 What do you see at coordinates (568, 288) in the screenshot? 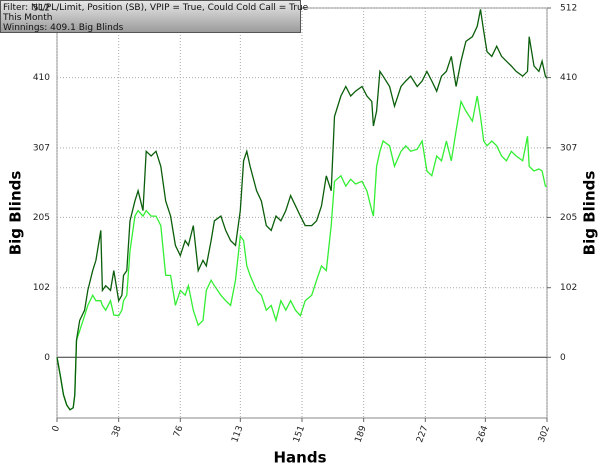
I see `y2-tick-label: 102` at bounding box center [568, 288].